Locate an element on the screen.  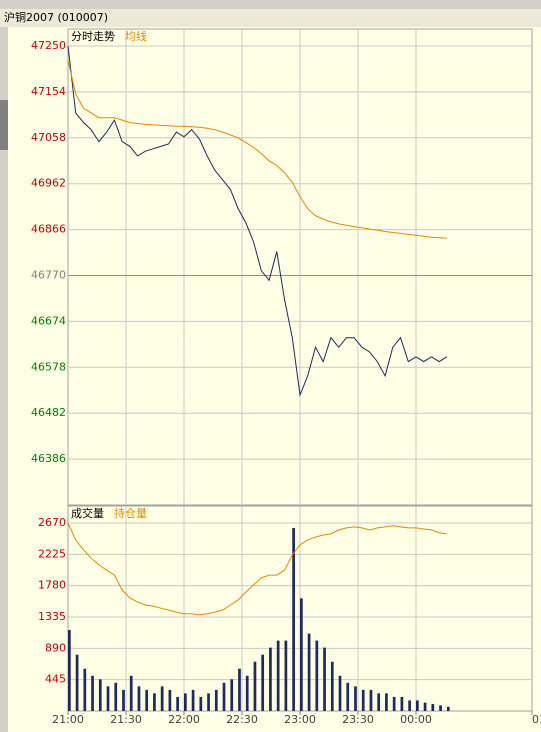
y-tick-label: 46866 is located at coordinates (48, 229).